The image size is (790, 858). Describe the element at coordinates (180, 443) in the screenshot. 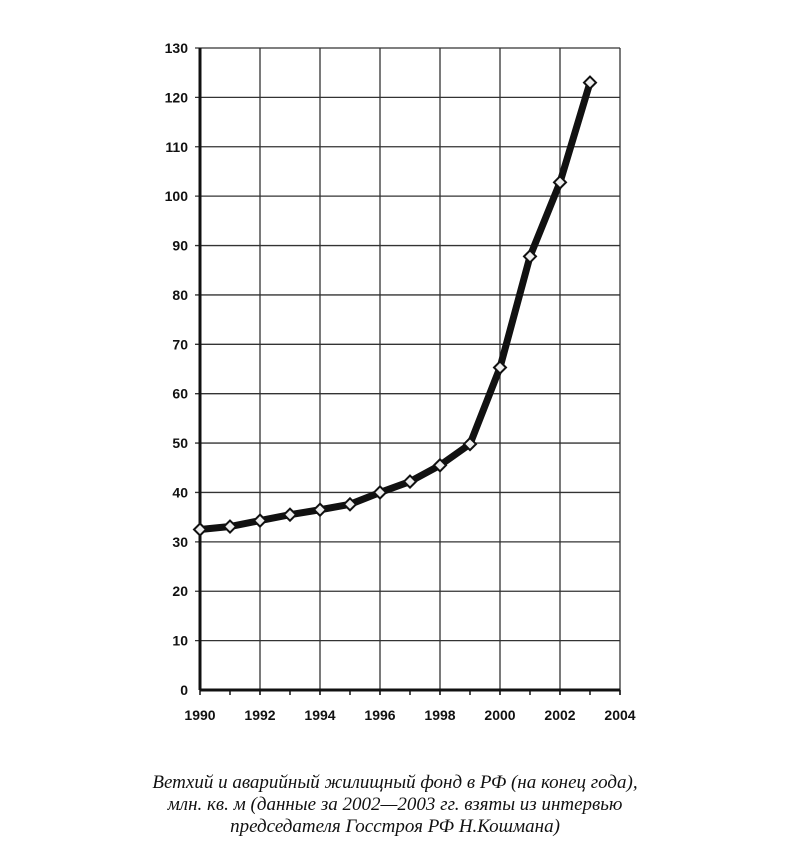

I see `y-tick-label: 50` at that location.